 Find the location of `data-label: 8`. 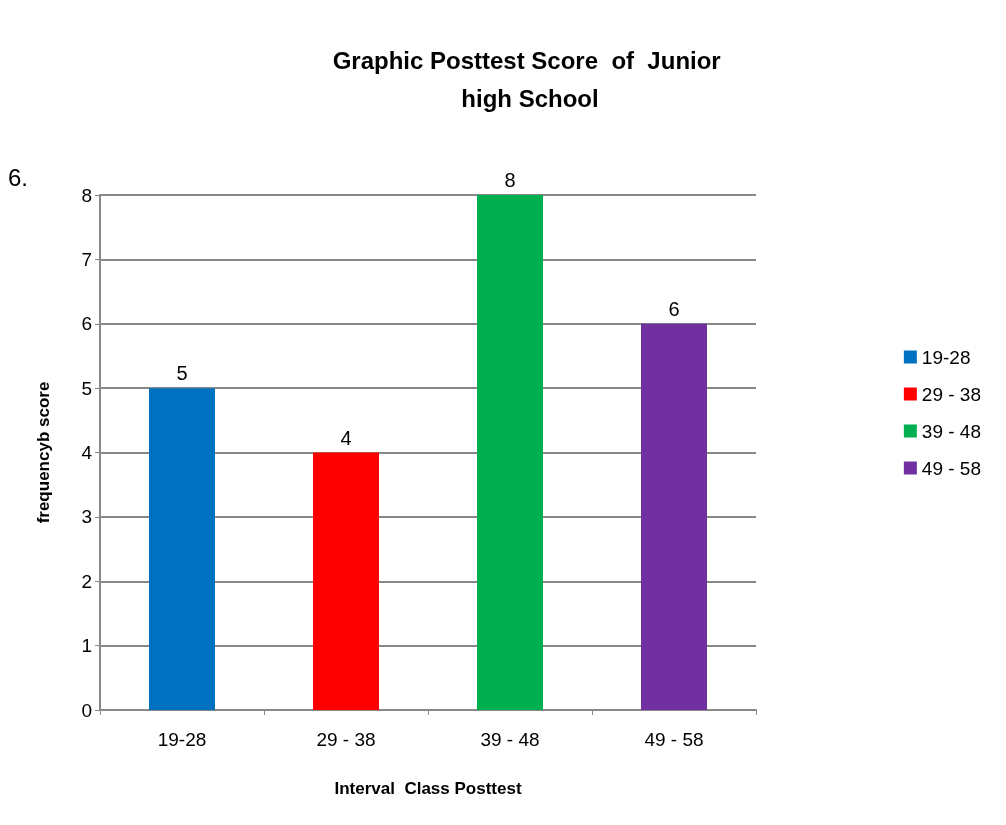

data-label: 8 is located at coordinates (510, 180).